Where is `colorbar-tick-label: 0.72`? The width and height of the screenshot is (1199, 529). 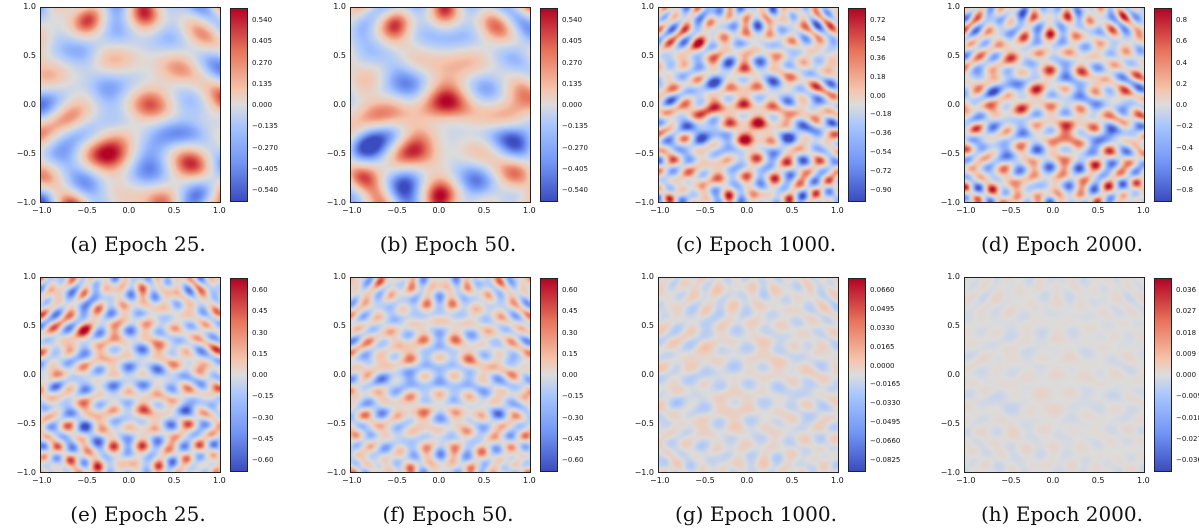
colorbar-tick-label: 0.72 is located at coordinates (878, 20).